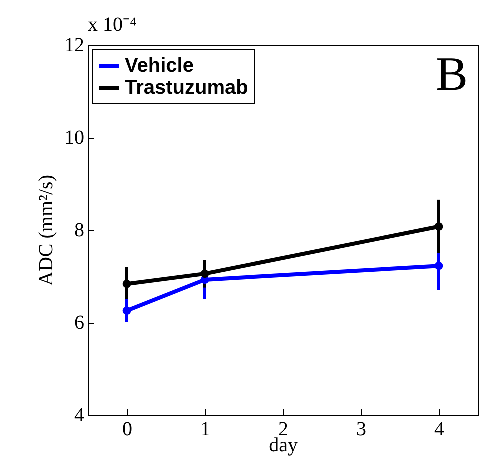  Describe the element at coordinates (205, 429) in the screenshot. I see `x-tick-label: 1` at that location.